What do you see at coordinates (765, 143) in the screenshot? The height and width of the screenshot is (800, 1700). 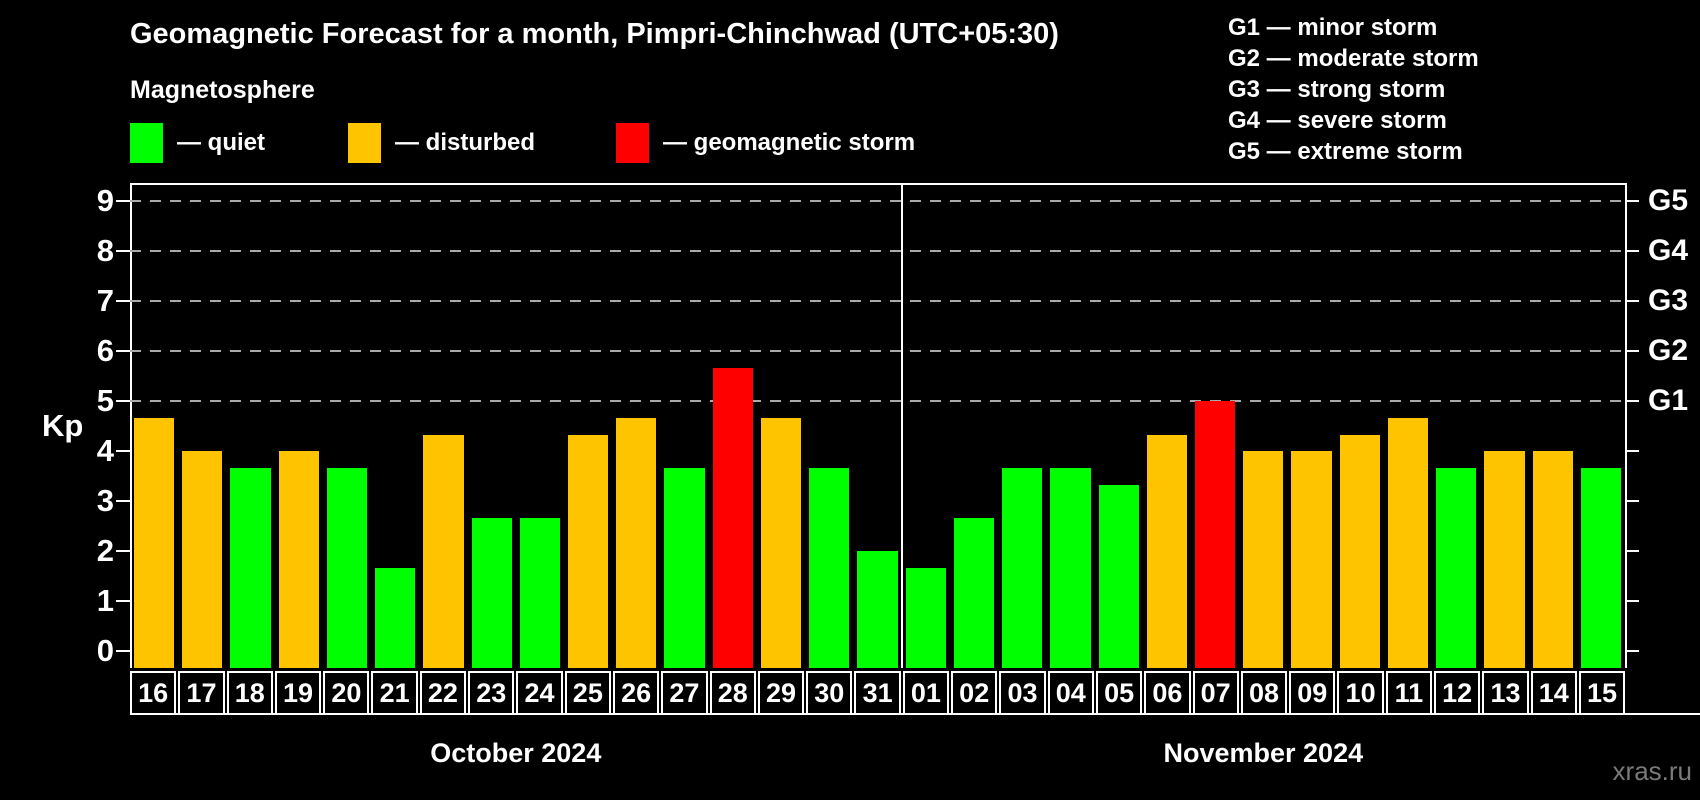 I see `legend-item-storm: — geomagnetic storm` at bounding box center [765, 143].